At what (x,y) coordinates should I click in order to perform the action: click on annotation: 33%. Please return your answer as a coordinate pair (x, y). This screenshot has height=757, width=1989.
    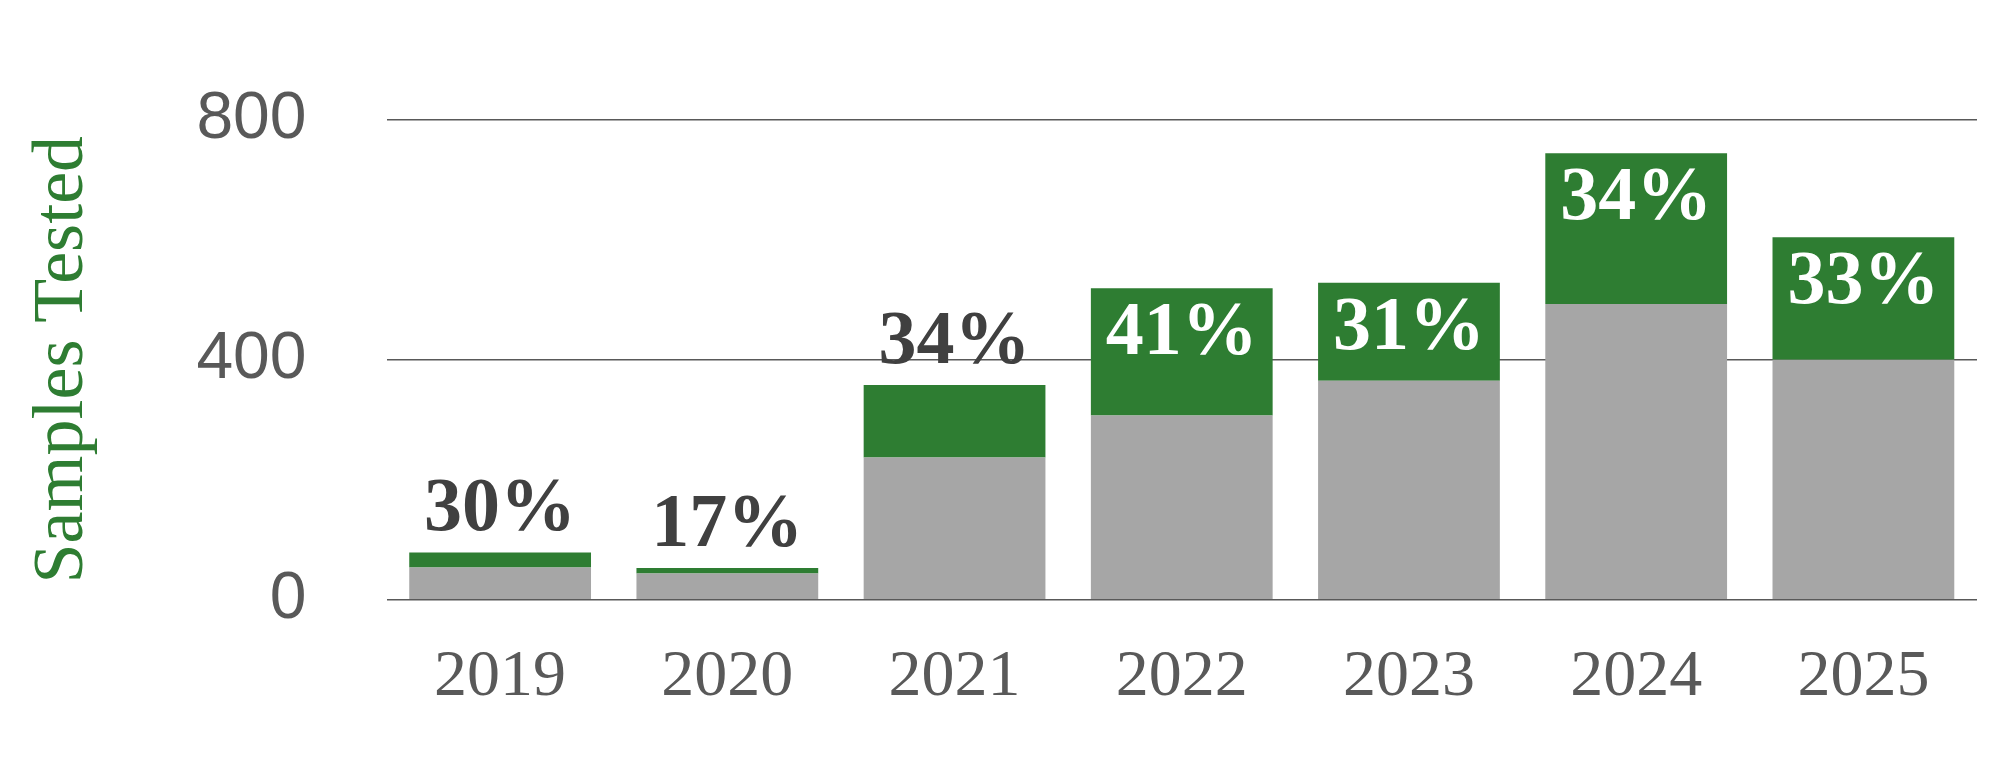
    Looking at the image, I should click on (1863, 276).